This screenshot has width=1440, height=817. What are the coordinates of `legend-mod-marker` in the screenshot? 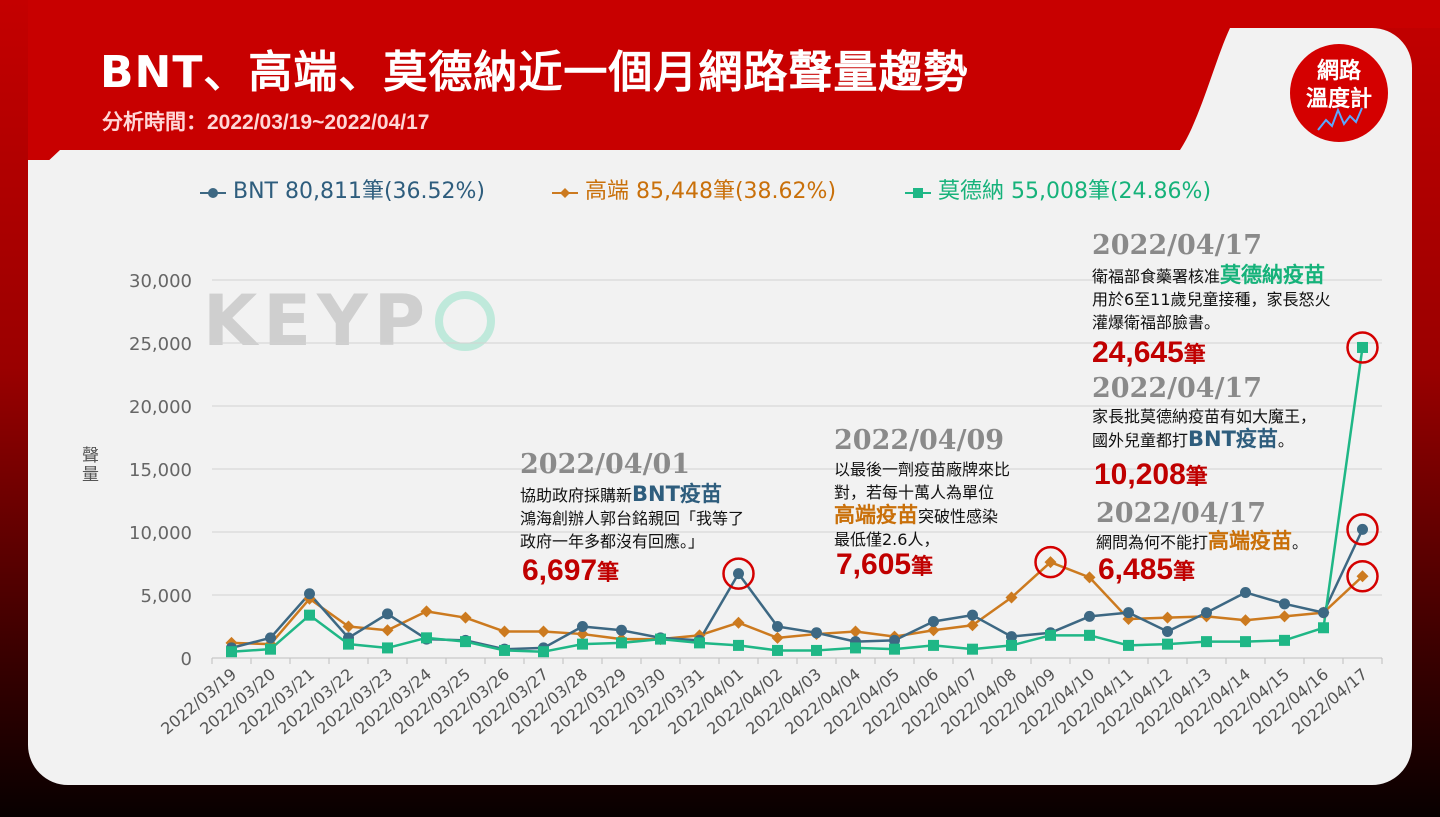 It's located at (918, 192).